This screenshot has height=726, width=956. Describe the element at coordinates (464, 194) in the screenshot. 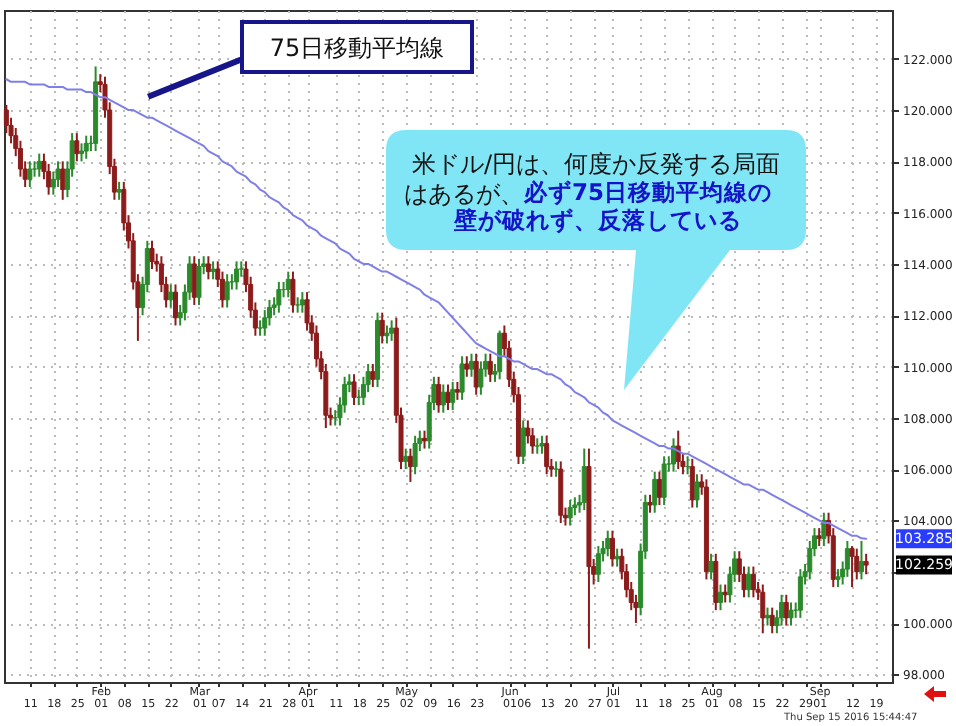

I see `annotation: はあるが、` at that location.